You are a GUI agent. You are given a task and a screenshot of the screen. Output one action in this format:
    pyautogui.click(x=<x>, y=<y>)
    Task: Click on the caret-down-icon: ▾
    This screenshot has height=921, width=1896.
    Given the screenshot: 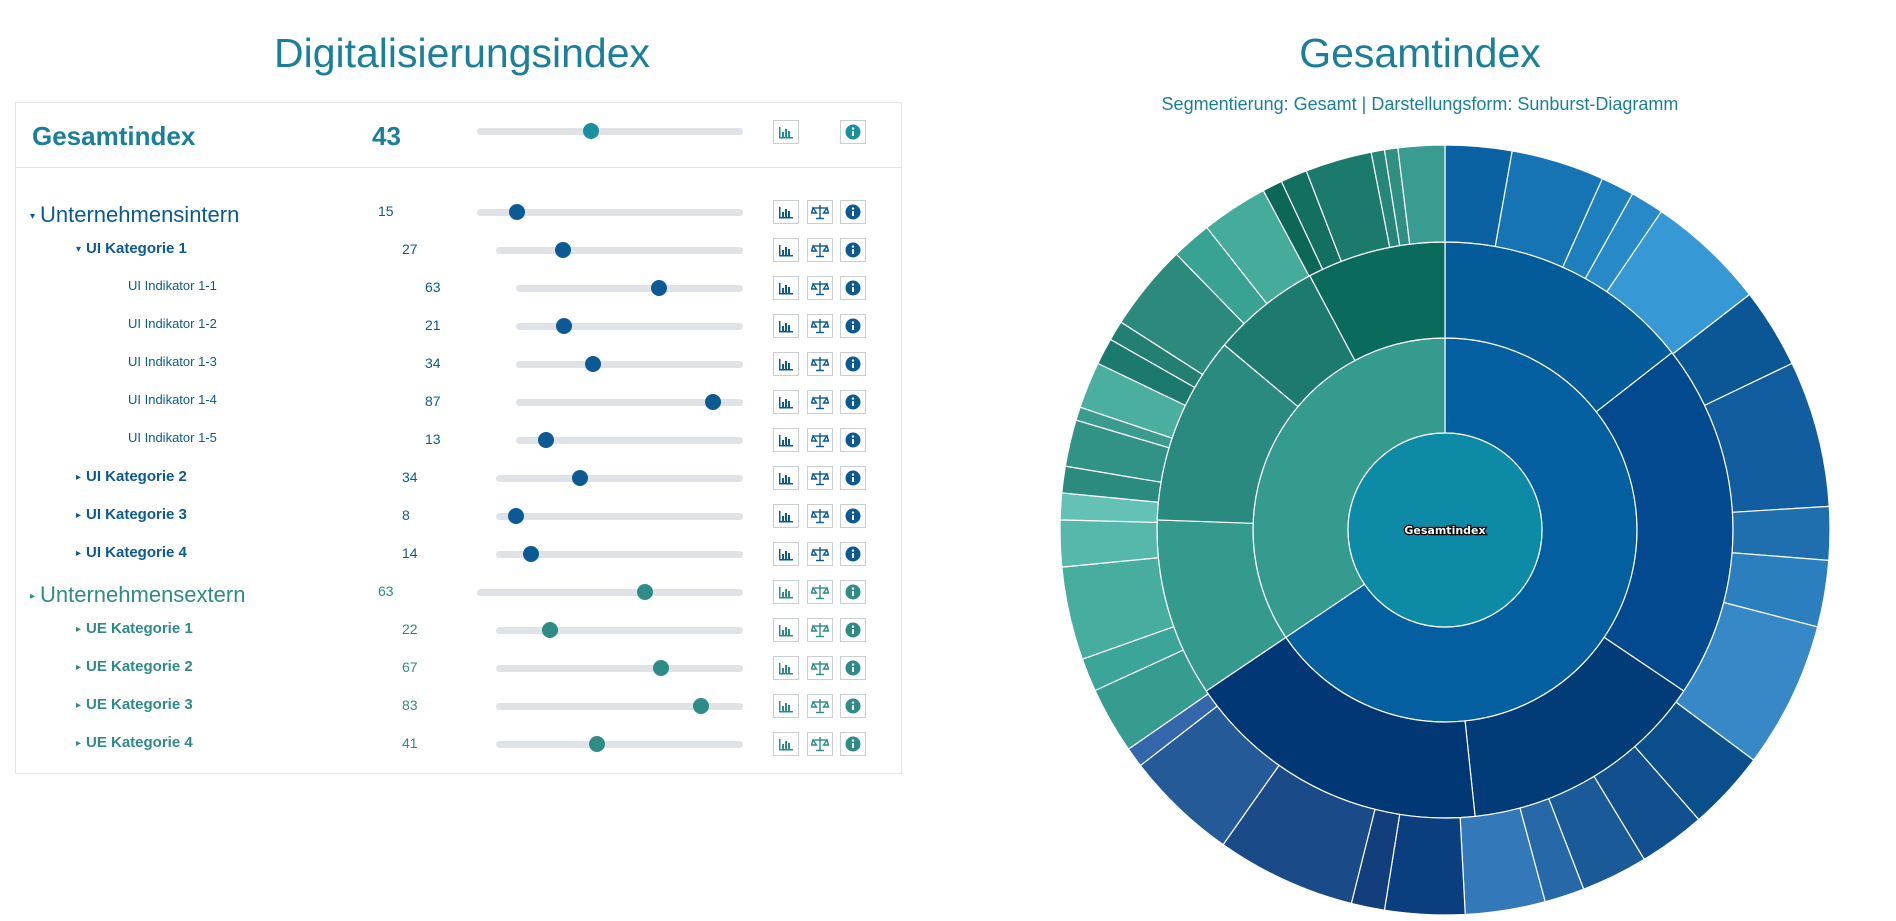 What is the action you would take?
    pyautogui.click(x=33, y=216)
    